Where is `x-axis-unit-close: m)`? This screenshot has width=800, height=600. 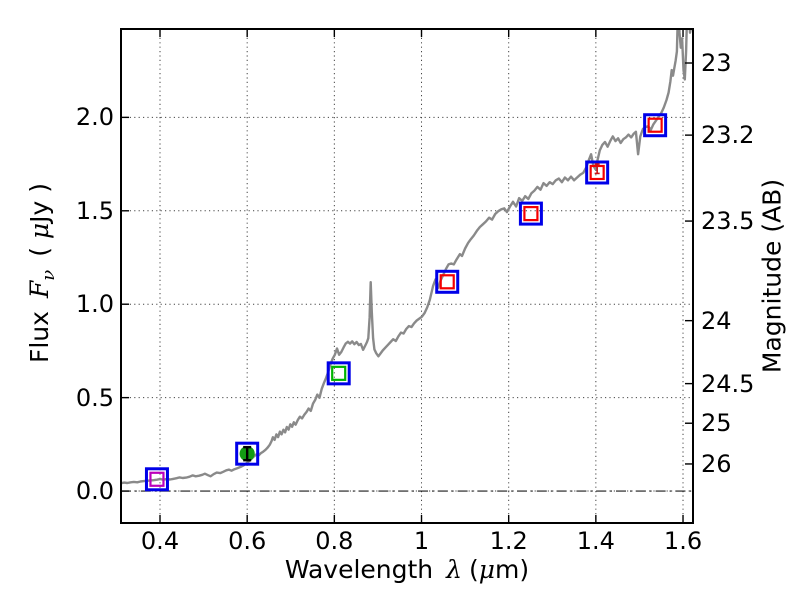 x-axis-unit-close: m) is located at coordinates (512, 569).